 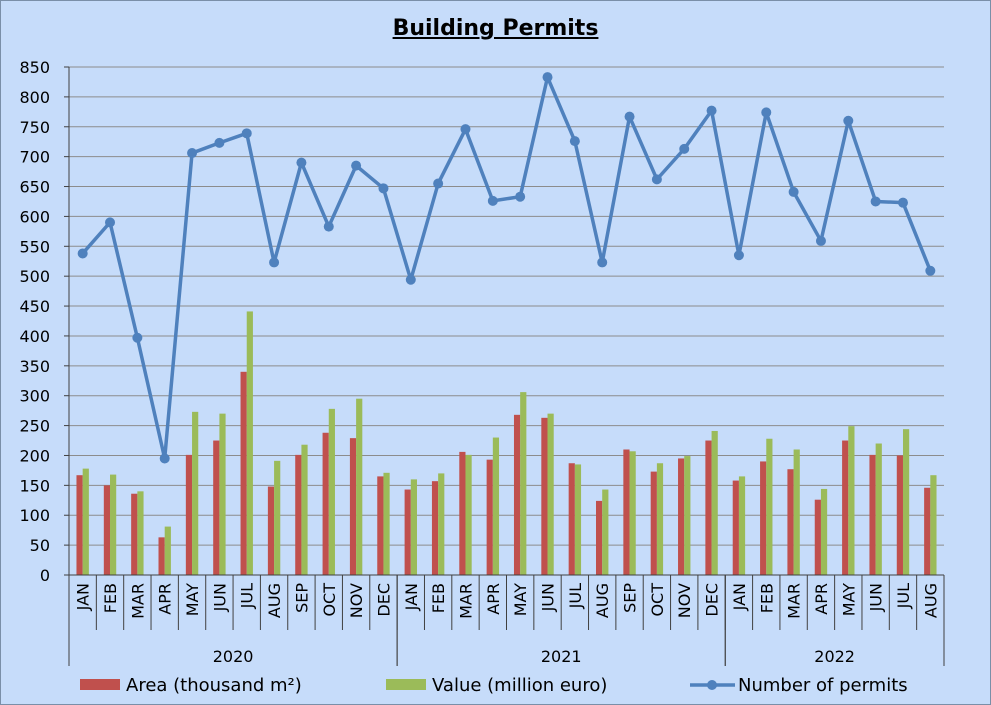 I want to click on group-label: 2022, so click(x=834, y=656).